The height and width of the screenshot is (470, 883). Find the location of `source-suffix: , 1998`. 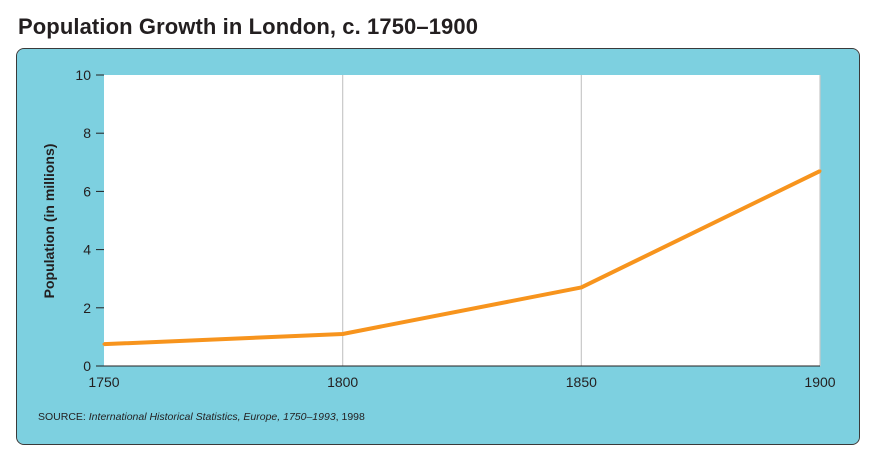

source-suffix: , 1998 is located at coordinates (350, 417).